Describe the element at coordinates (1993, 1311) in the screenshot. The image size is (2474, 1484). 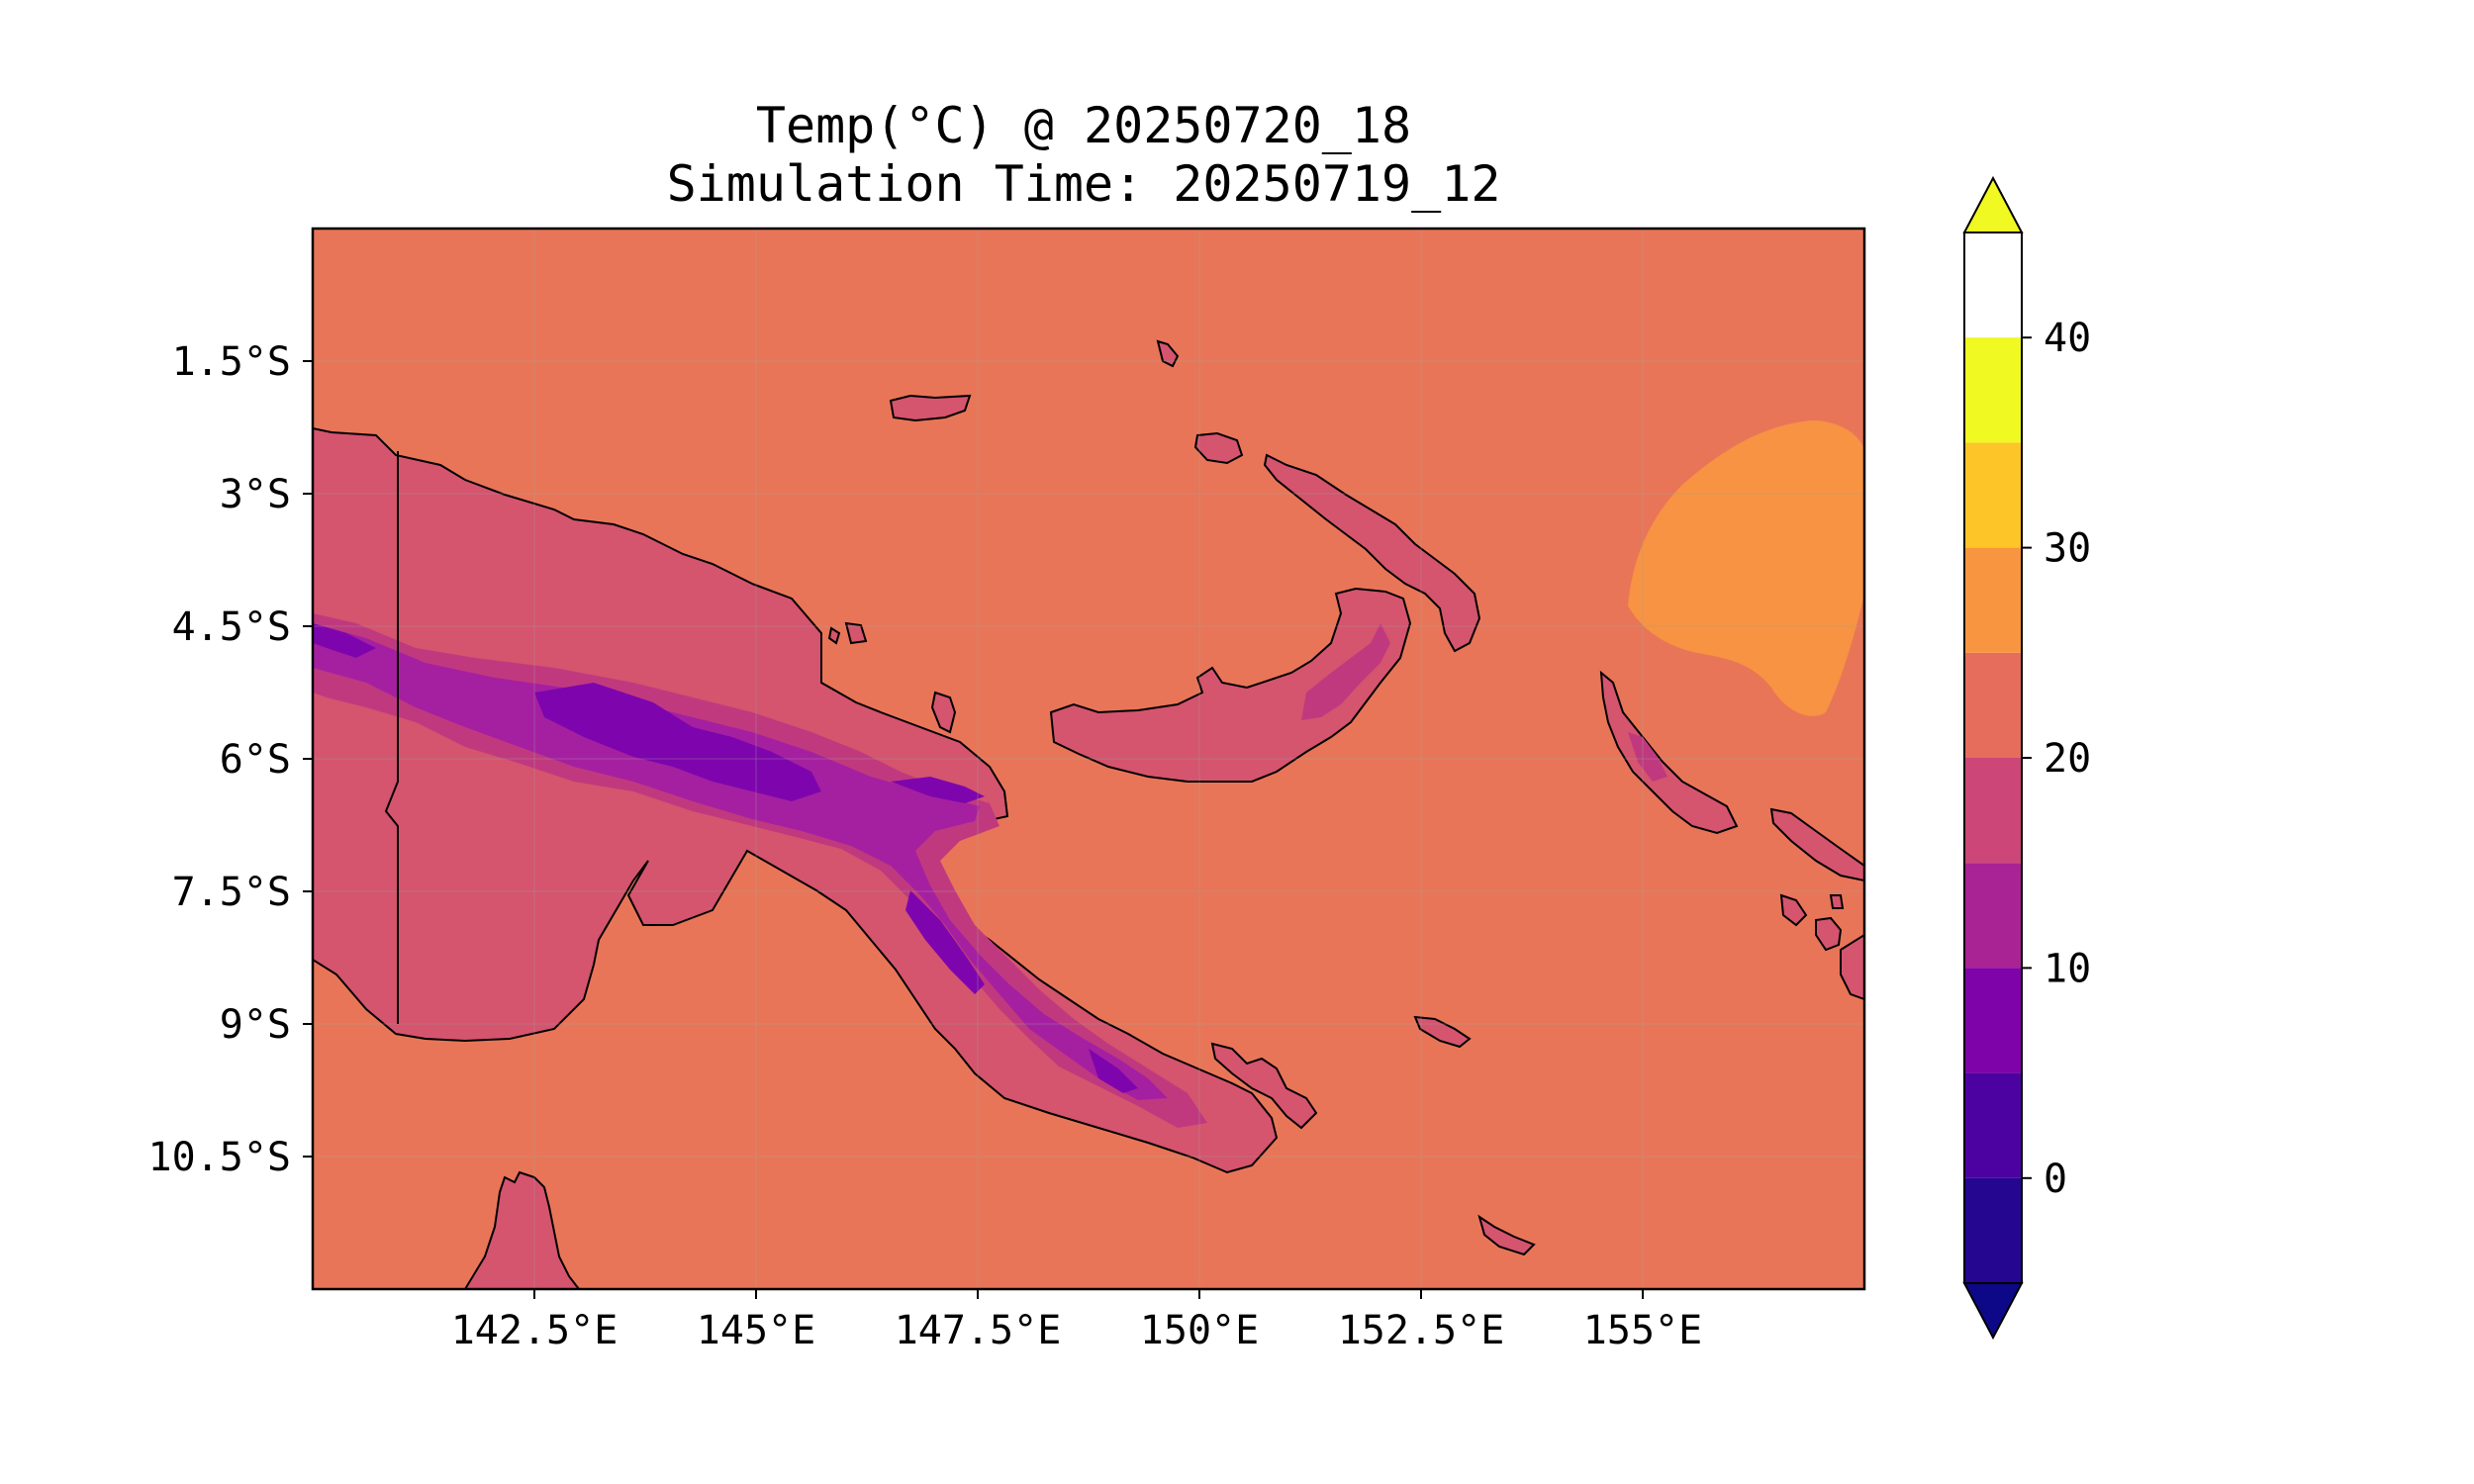
I see `colorbar-extend-low` at that location.